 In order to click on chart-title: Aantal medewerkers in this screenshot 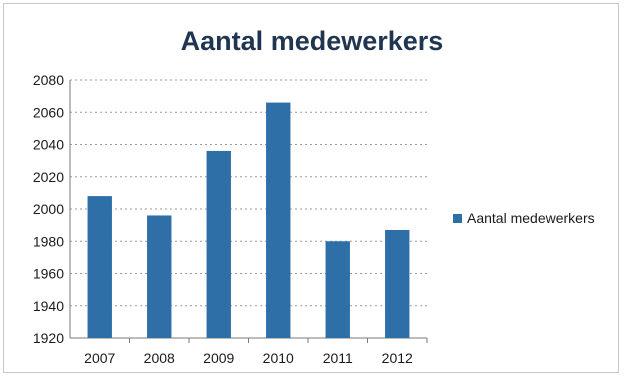, I will do `click(312, 41)`.